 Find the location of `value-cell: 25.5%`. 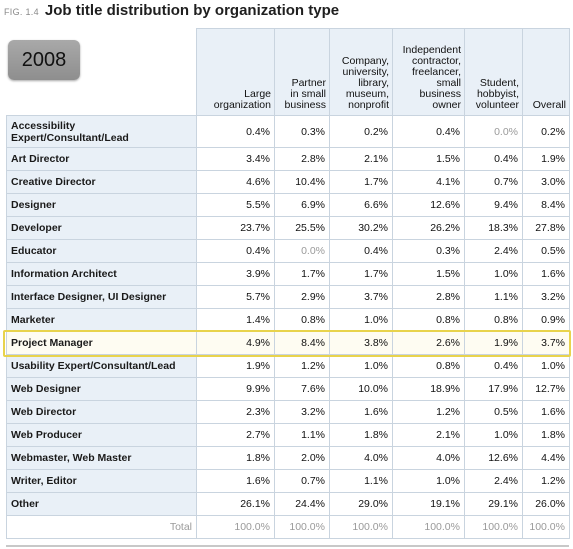

value-cell: 25.5% is located at coordinates (302, 228).